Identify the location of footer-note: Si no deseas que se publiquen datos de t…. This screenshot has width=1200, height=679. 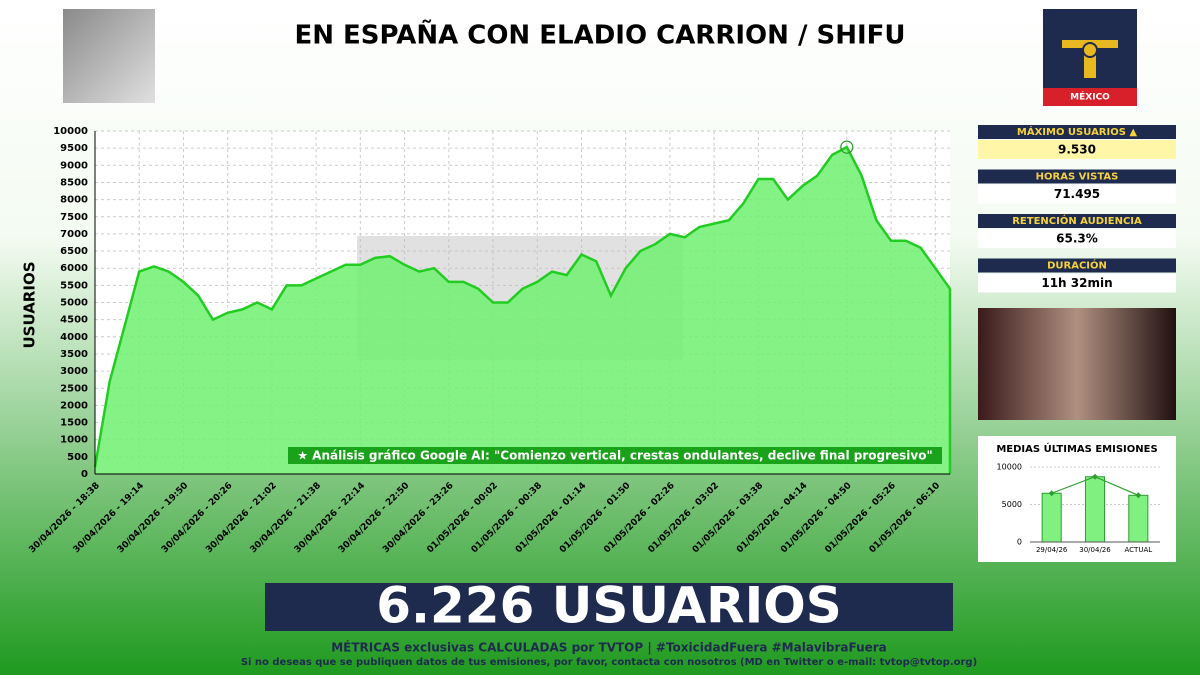
(609, 662).